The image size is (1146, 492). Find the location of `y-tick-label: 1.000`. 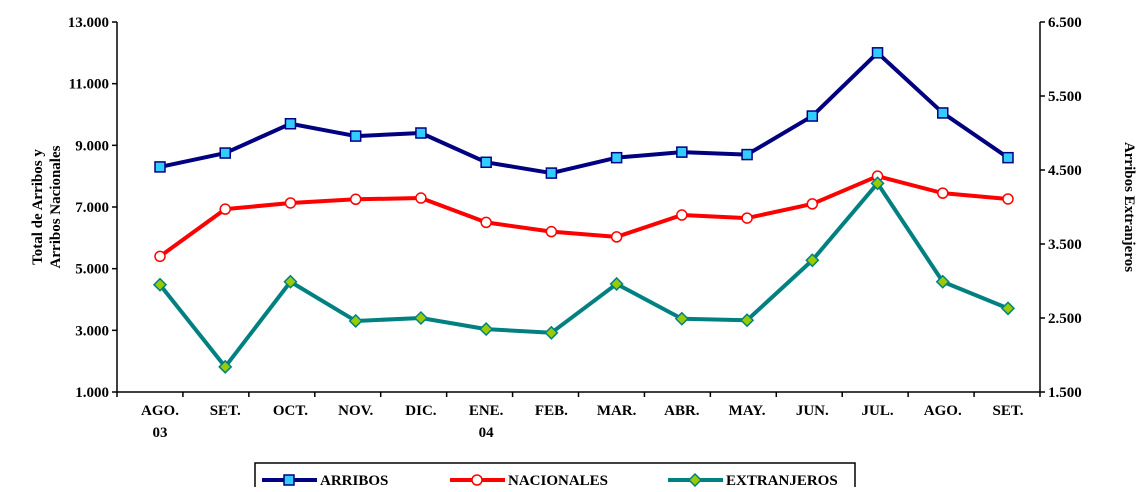

y-tick-label: 1.000 is located at coordinates (92, 393).